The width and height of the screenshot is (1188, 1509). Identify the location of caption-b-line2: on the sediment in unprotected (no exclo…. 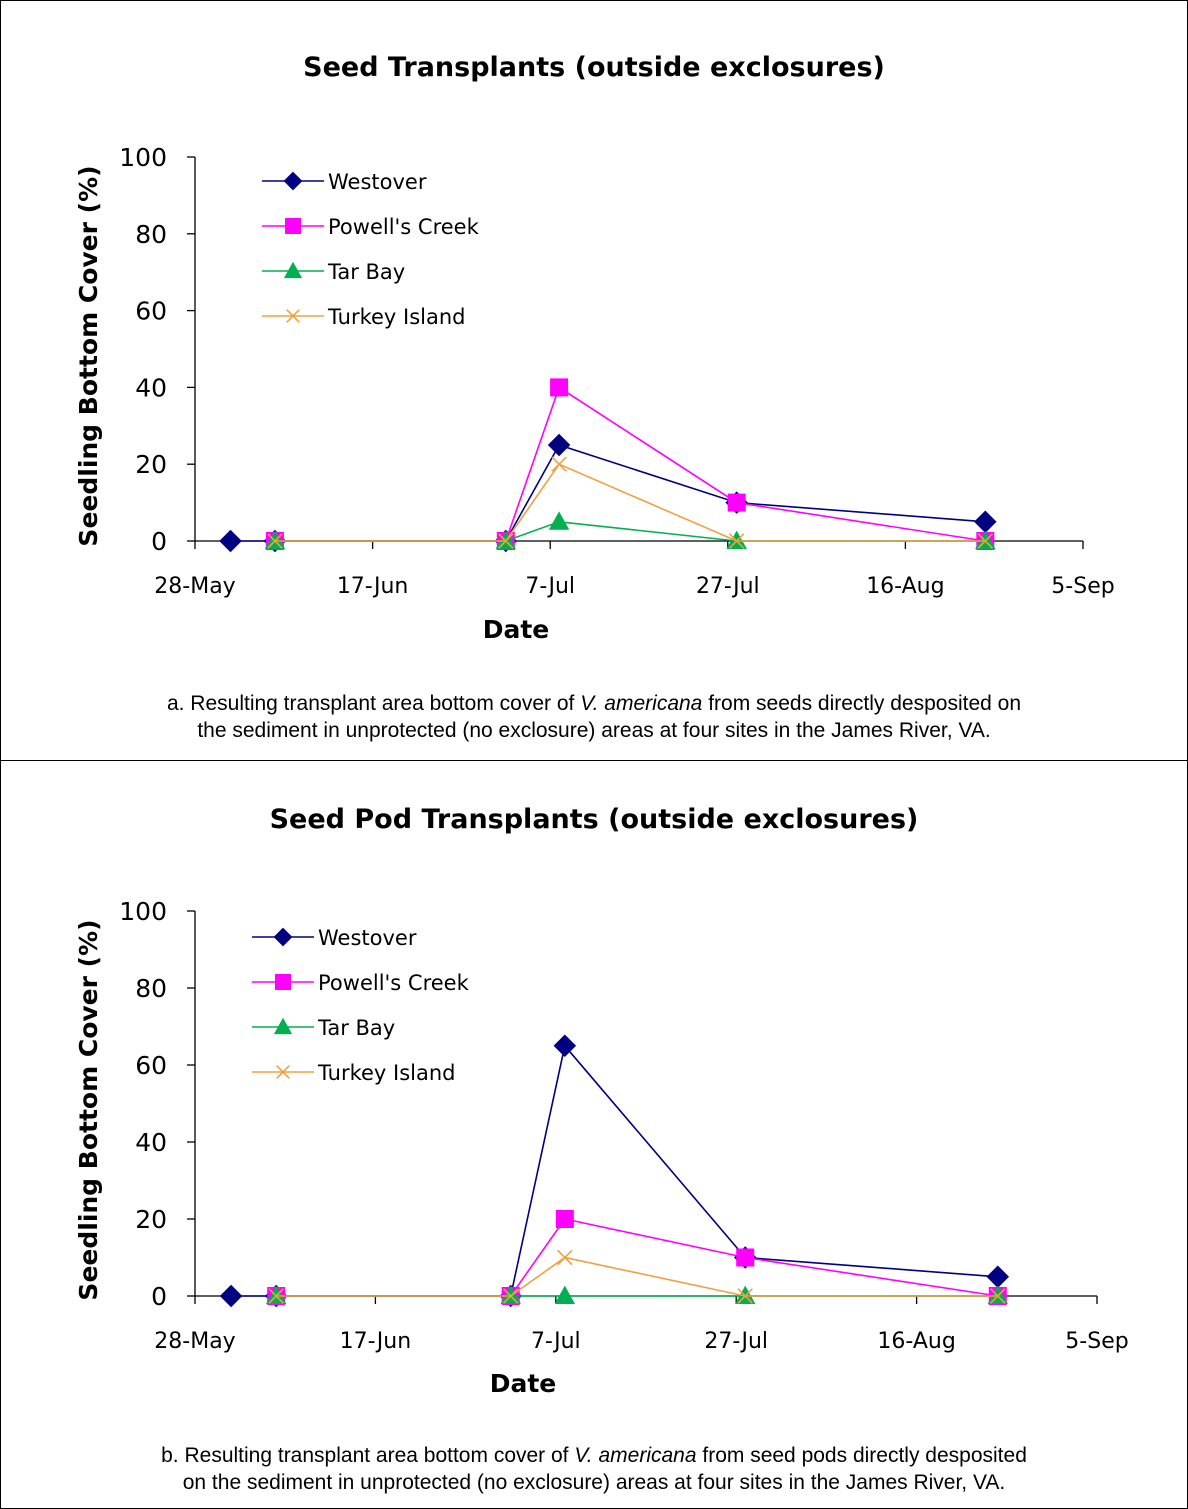
(594, 1482).